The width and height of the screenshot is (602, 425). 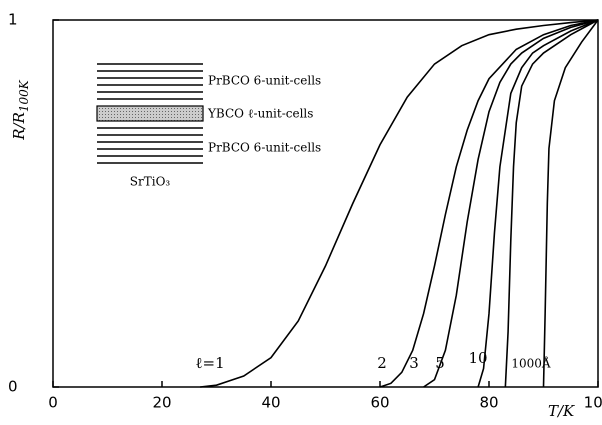 What do you see at coordinates (488, 403) in the screenshot?
I see `x-tick-label: 80` at bounding box center [488, 403].